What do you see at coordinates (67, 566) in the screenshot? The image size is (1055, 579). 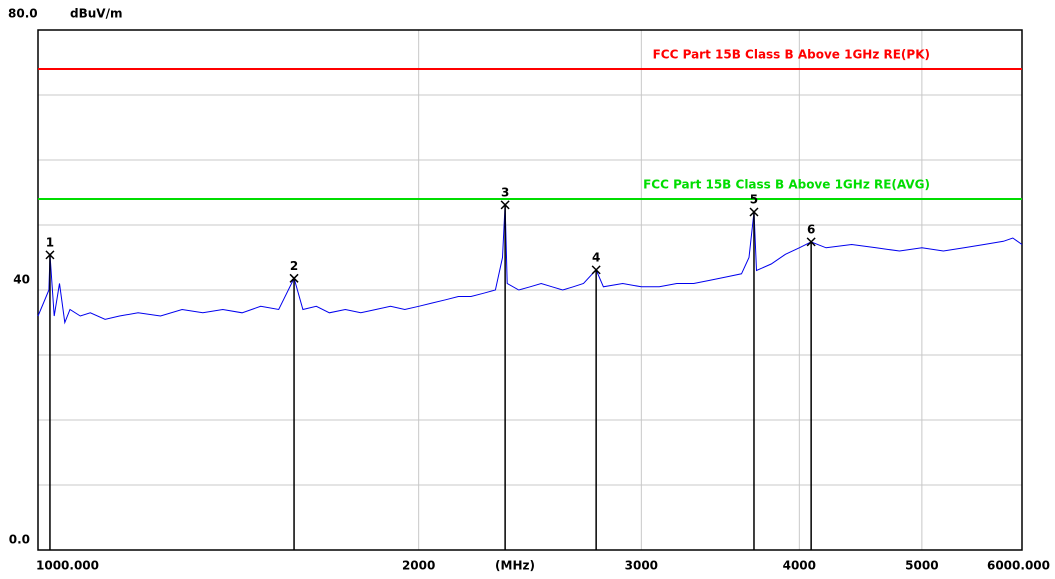 I see `x-tick-label: 1000.000` at bounding box center [67, 566].